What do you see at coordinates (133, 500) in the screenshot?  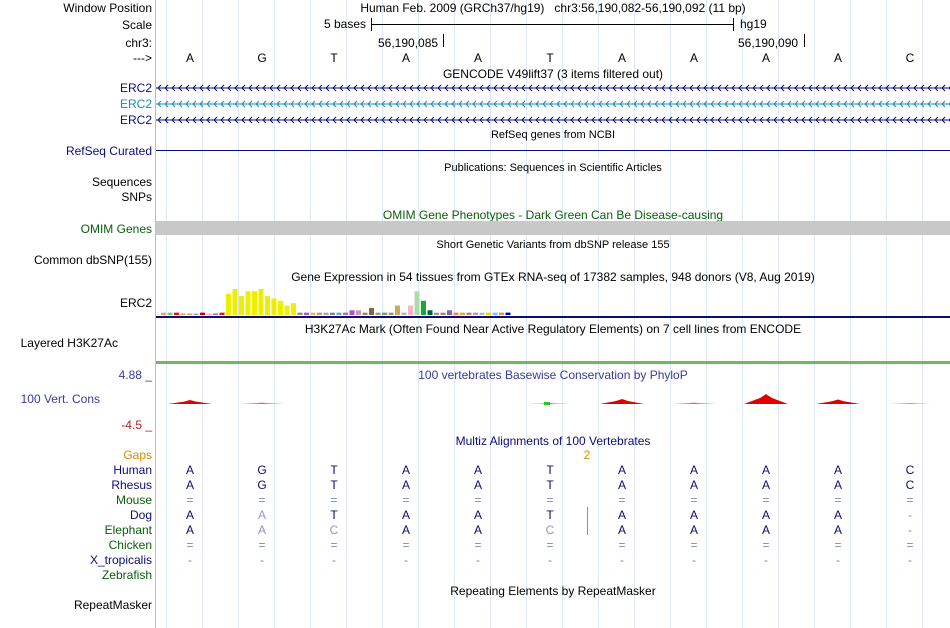 I see `species-label: Mouse` at bounding box center [133, 500].